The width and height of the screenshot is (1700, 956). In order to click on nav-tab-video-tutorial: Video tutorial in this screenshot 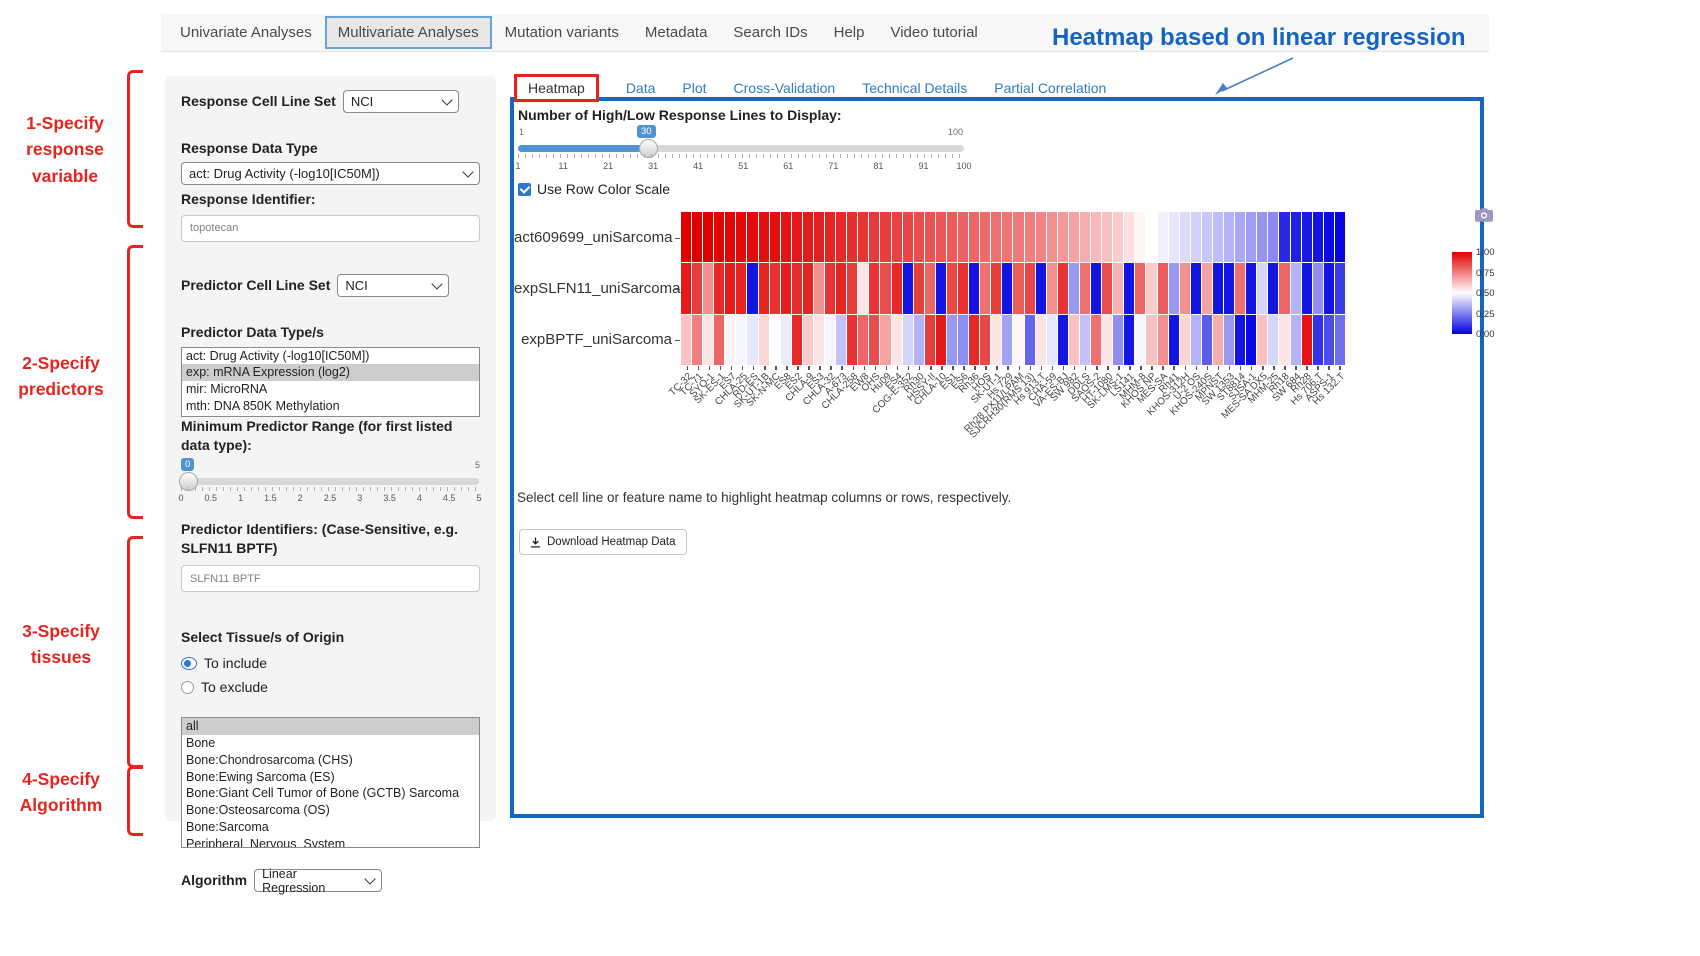, I will do `click(934, 32)`.